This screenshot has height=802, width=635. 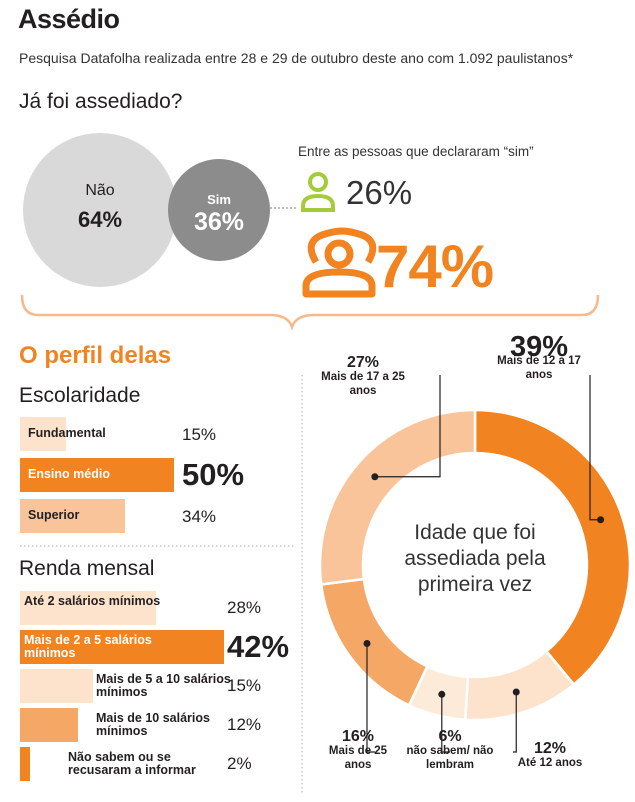 I want to click on bar-label: Fundamental, so click(x=67, y=433).